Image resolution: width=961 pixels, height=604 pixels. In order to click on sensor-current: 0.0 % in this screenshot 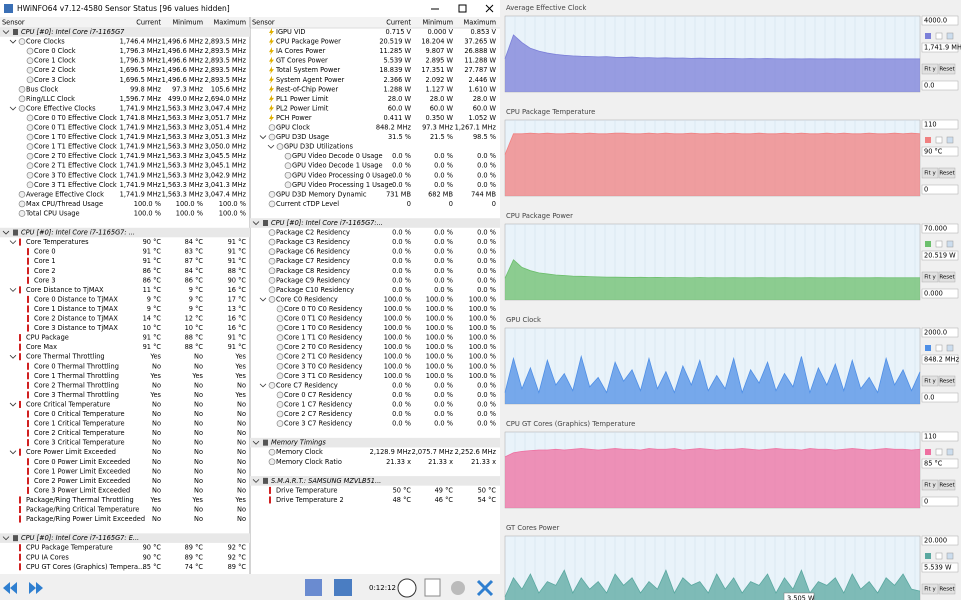, I will do `click(401, 414)`.